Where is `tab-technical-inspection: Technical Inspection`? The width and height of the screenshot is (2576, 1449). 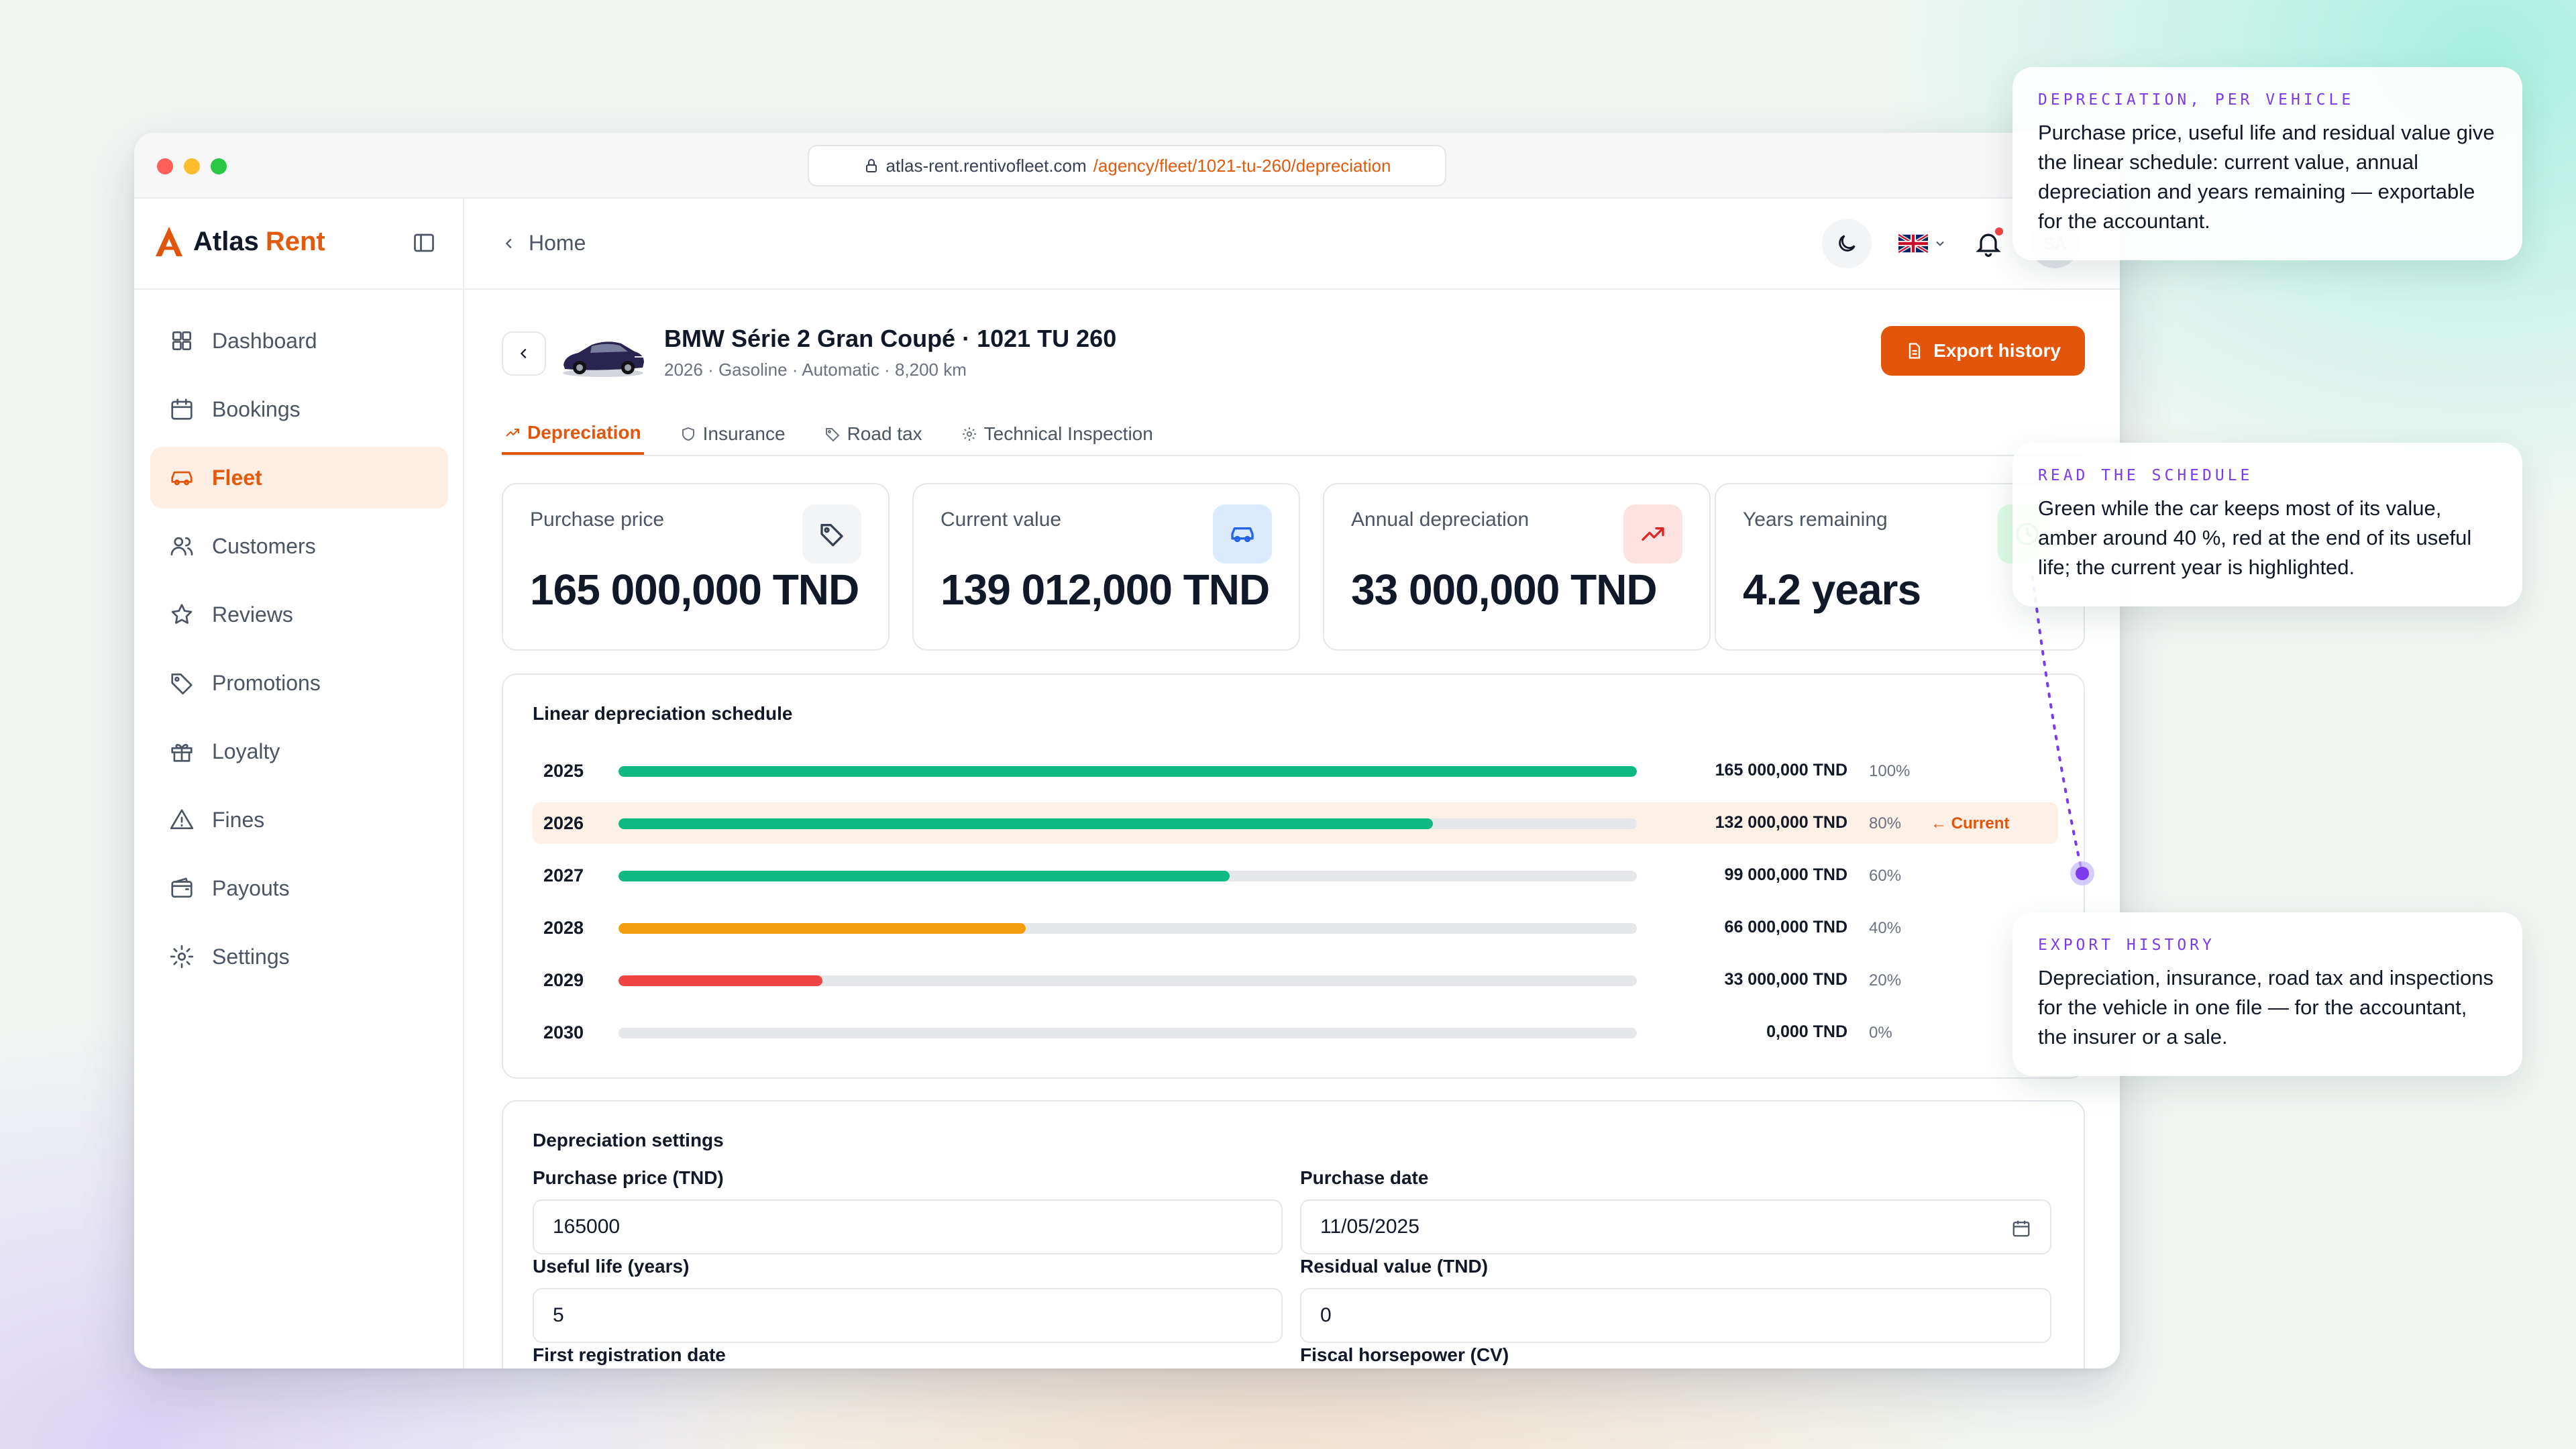
tab-technical-inspection: Technical Inspection is located at coordinates (1057, 434).